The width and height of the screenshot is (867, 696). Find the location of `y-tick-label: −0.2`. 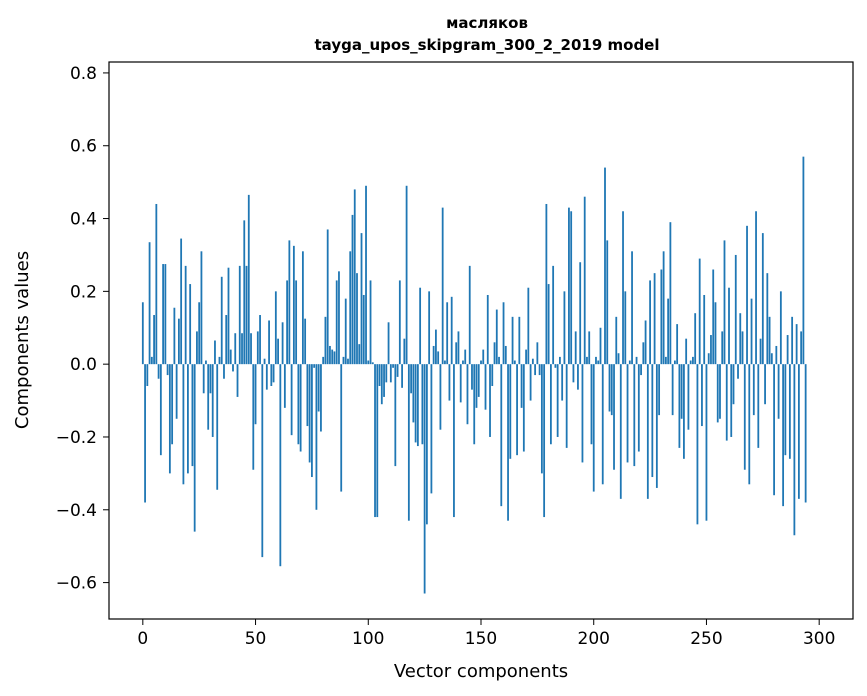

y-tick-label: −0.2 is located at coordinates (76, 438).